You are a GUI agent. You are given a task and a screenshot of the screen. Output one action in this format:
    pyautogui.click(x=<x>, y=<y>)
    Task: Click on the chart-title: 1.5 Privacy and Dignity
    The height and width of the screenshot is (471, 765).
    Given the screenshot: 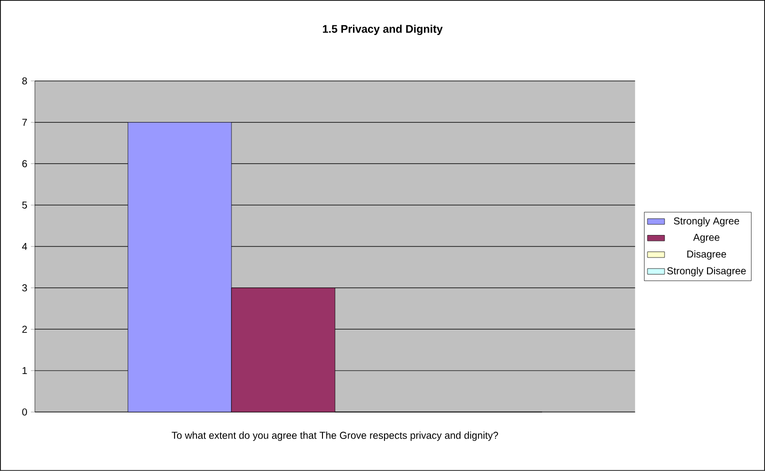 What is the action you would take?
    pyautogui.click(x=382, y=30)
    